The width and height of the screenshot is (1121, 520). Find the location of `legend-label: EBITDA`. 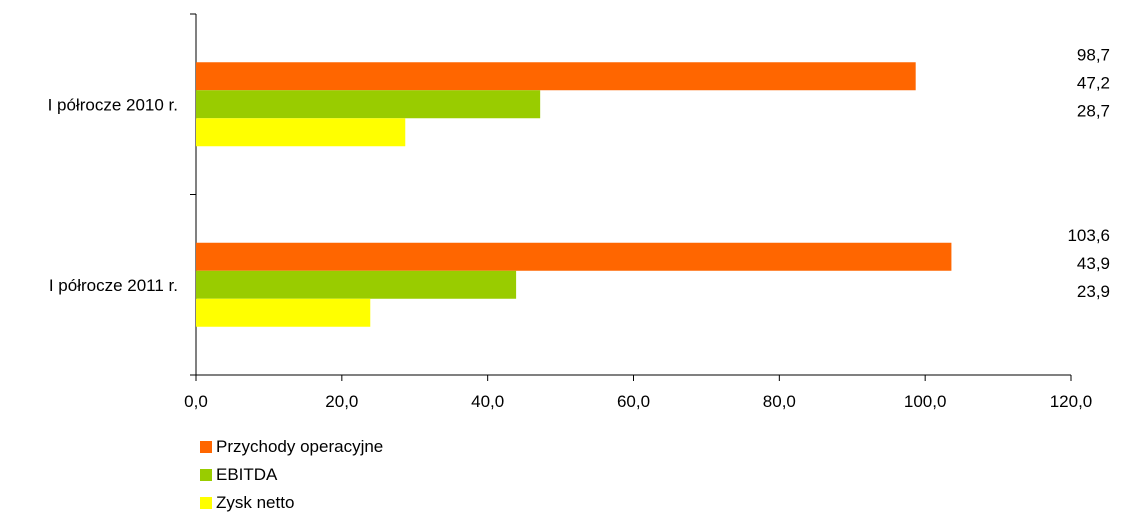

legend-label: EBITDA is located at coordinates (247, 474).